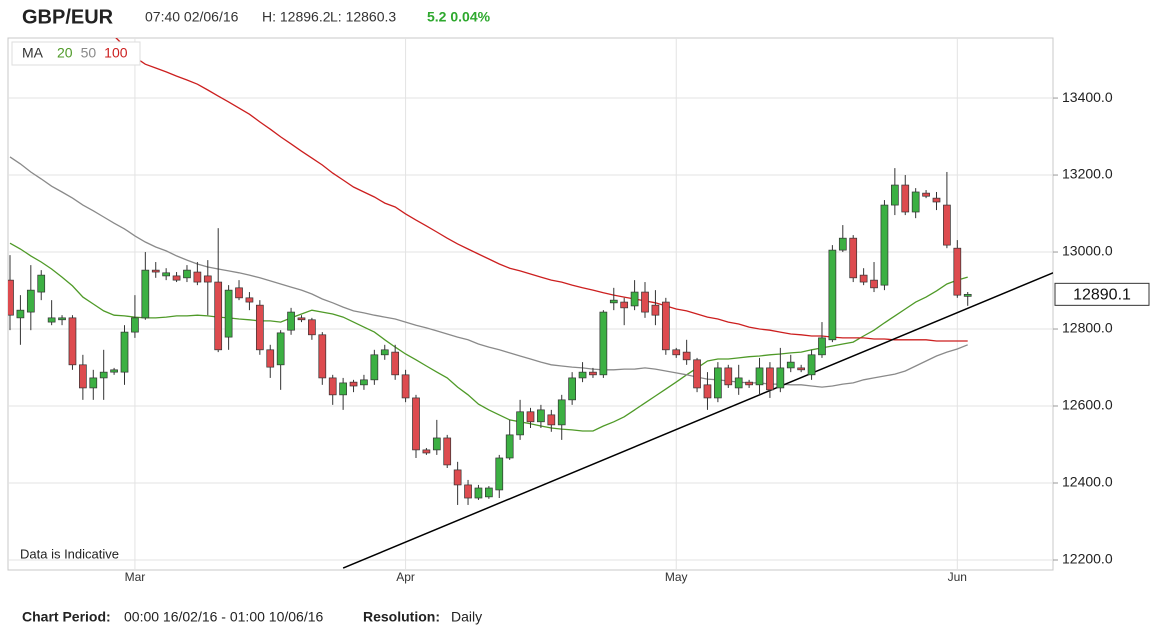  Describe the element at coordinates (1087, 405) in the screenshot. I see `y-tick-label: 12600.0` at that location.